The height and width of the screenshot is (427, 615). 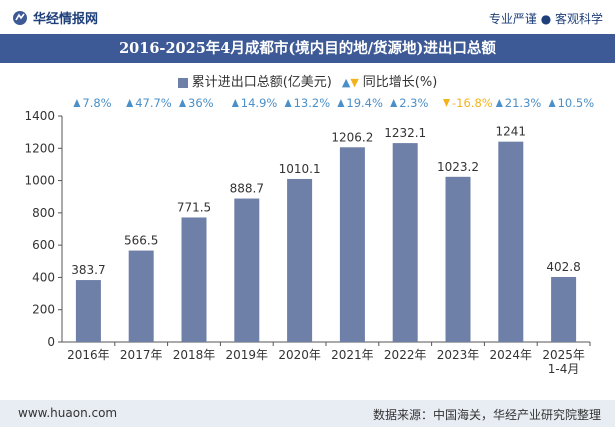 I want to click on bar-value-label: 888.7, so click(x=247, y=189).